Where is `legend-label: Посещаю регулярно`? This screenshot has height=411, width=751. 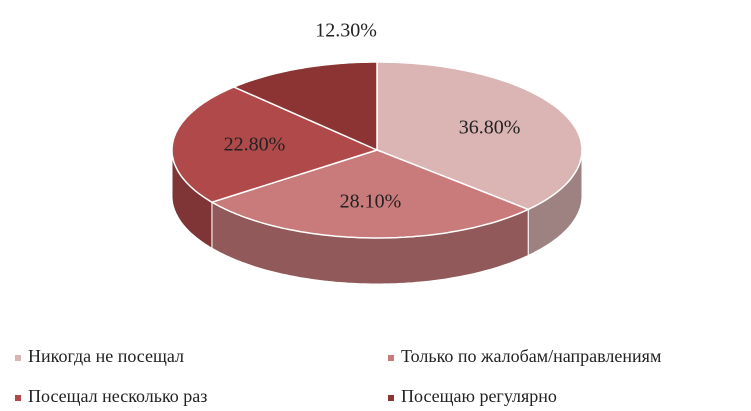 legend-label: Посещаю регулярно is located at coordinates (479, 396).